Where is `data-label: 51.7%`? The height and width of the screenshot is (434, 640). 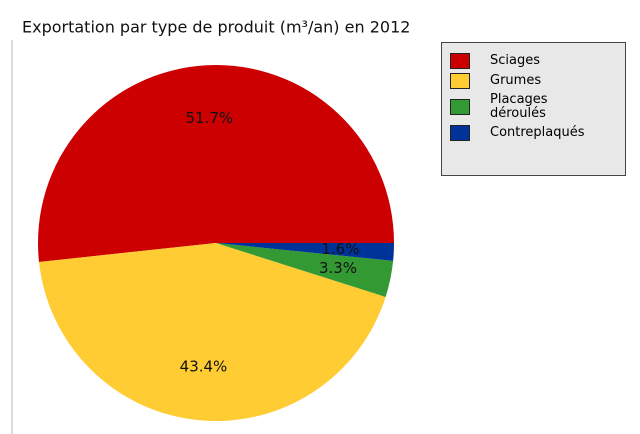
data-label: 51.7% is located at coordinates (210, 118).